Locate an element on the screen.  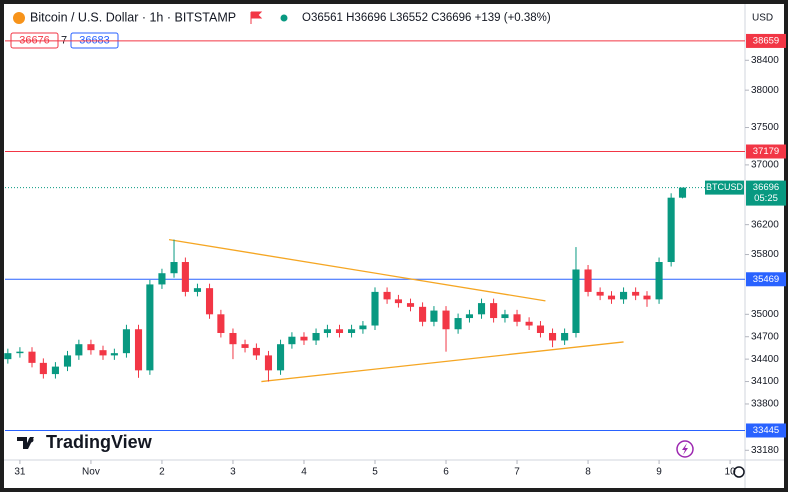
symbol-label-box is located at coordinates (724, 187).